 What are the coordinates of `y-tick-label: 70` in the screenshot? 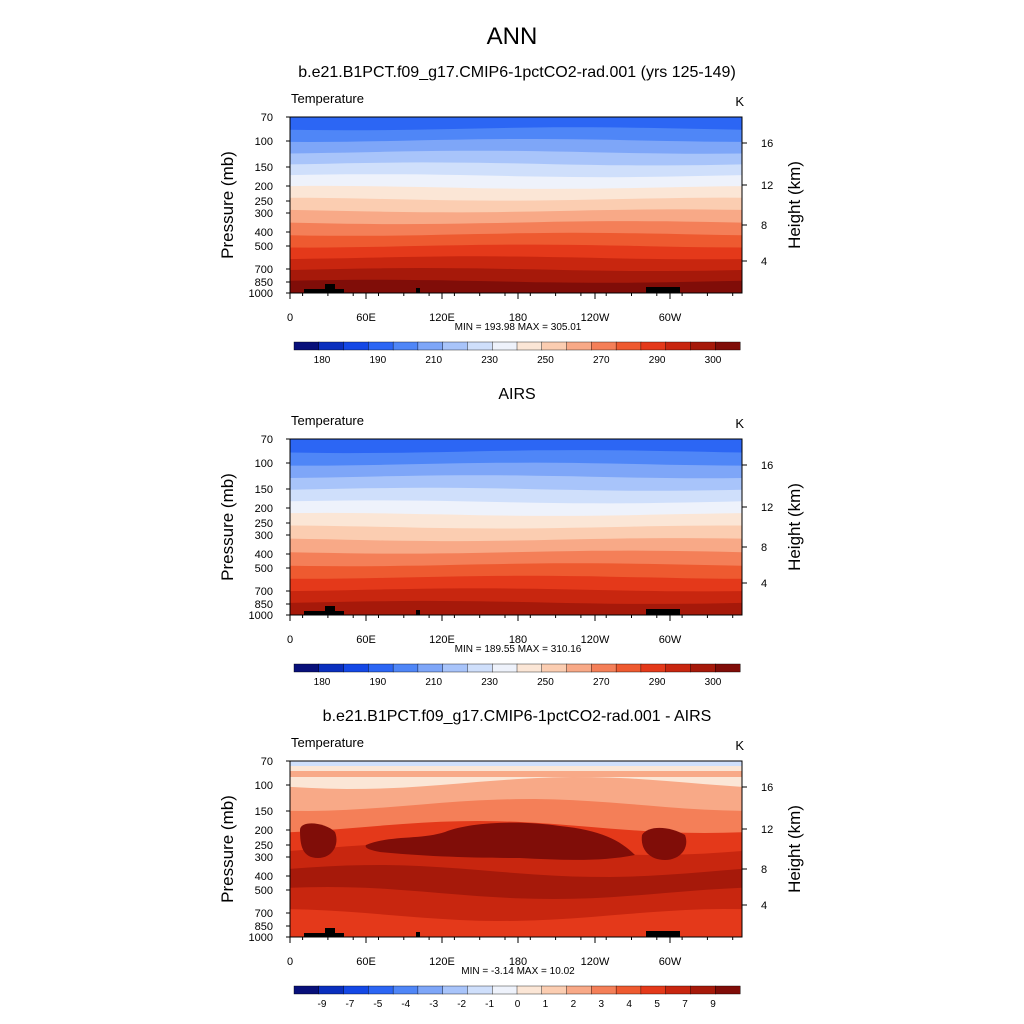 It's located at (267, 440).